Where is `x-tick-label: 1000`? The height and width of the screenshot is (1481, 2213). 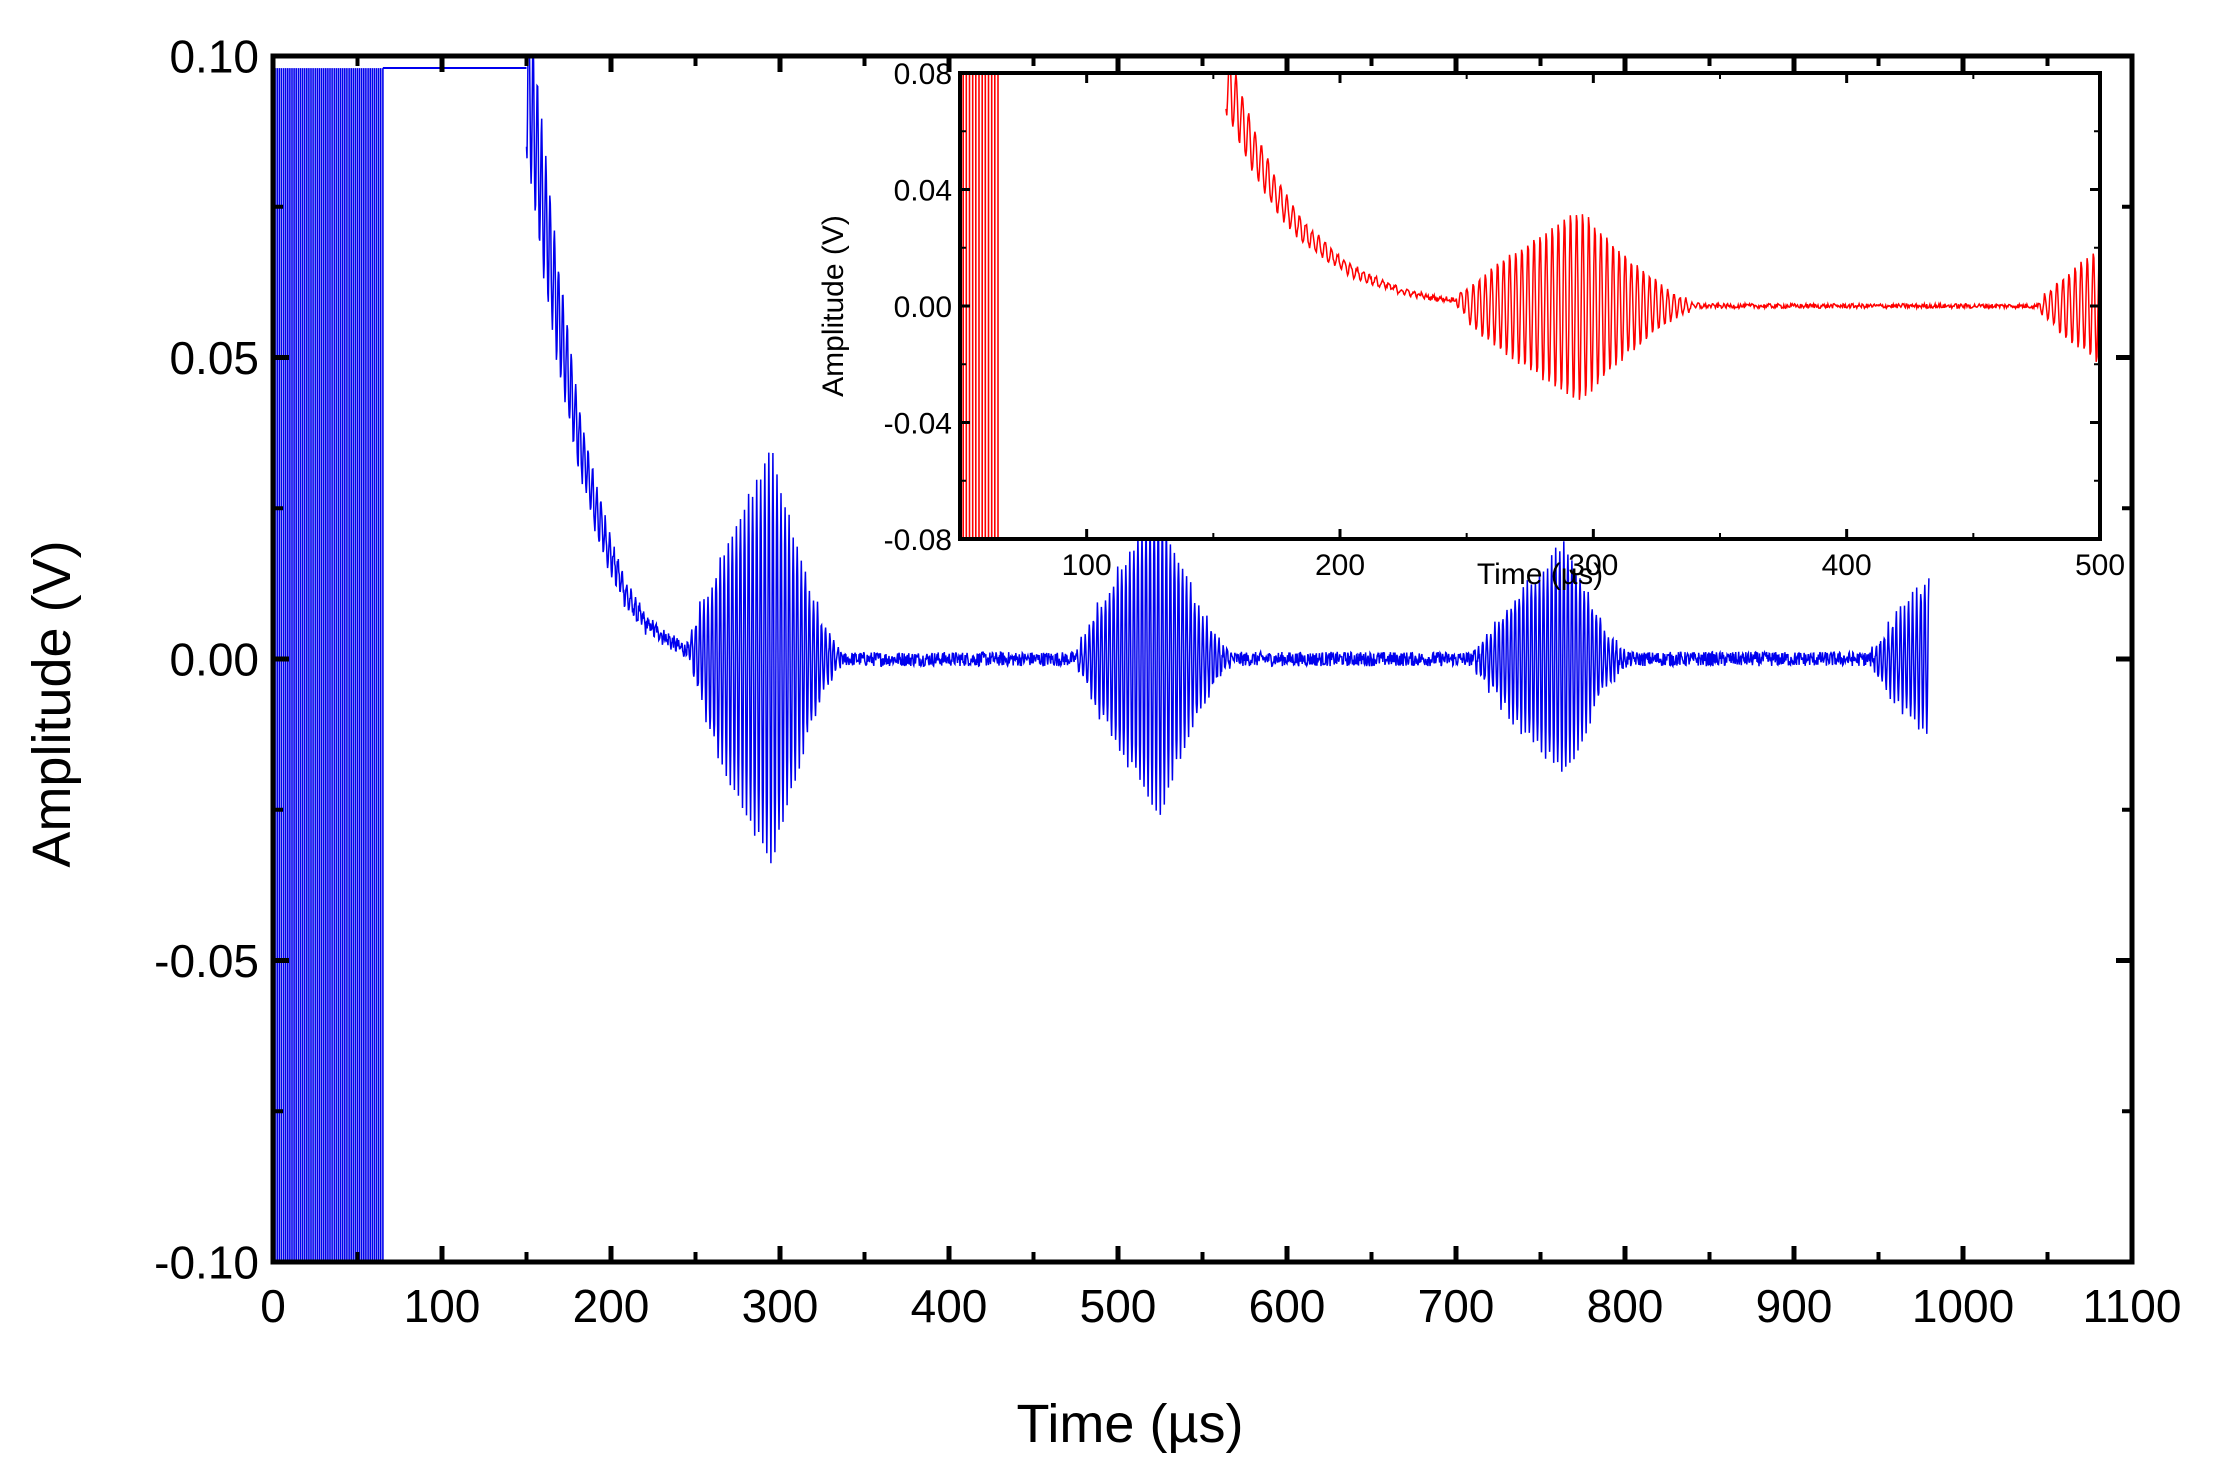
x-tick-label: 1000 is located at coordinates (1963, 1306).